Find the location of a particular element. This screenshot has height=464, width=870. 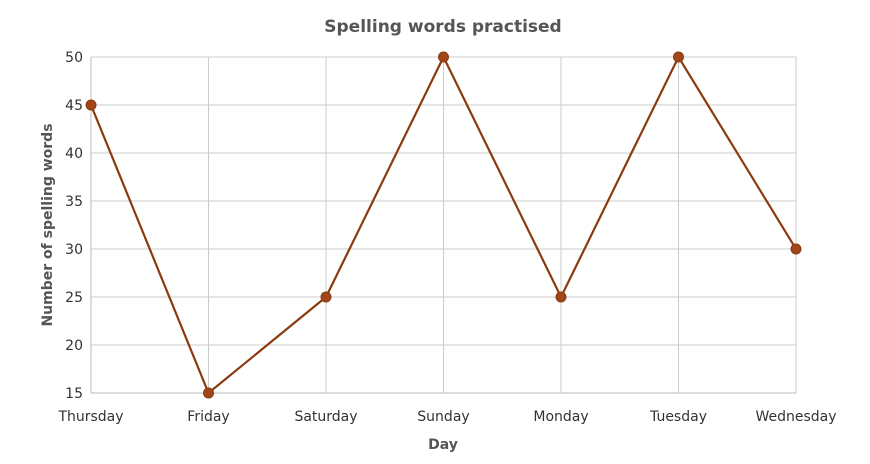

x-tick-label: Monday is located at coordinates (560, 417).